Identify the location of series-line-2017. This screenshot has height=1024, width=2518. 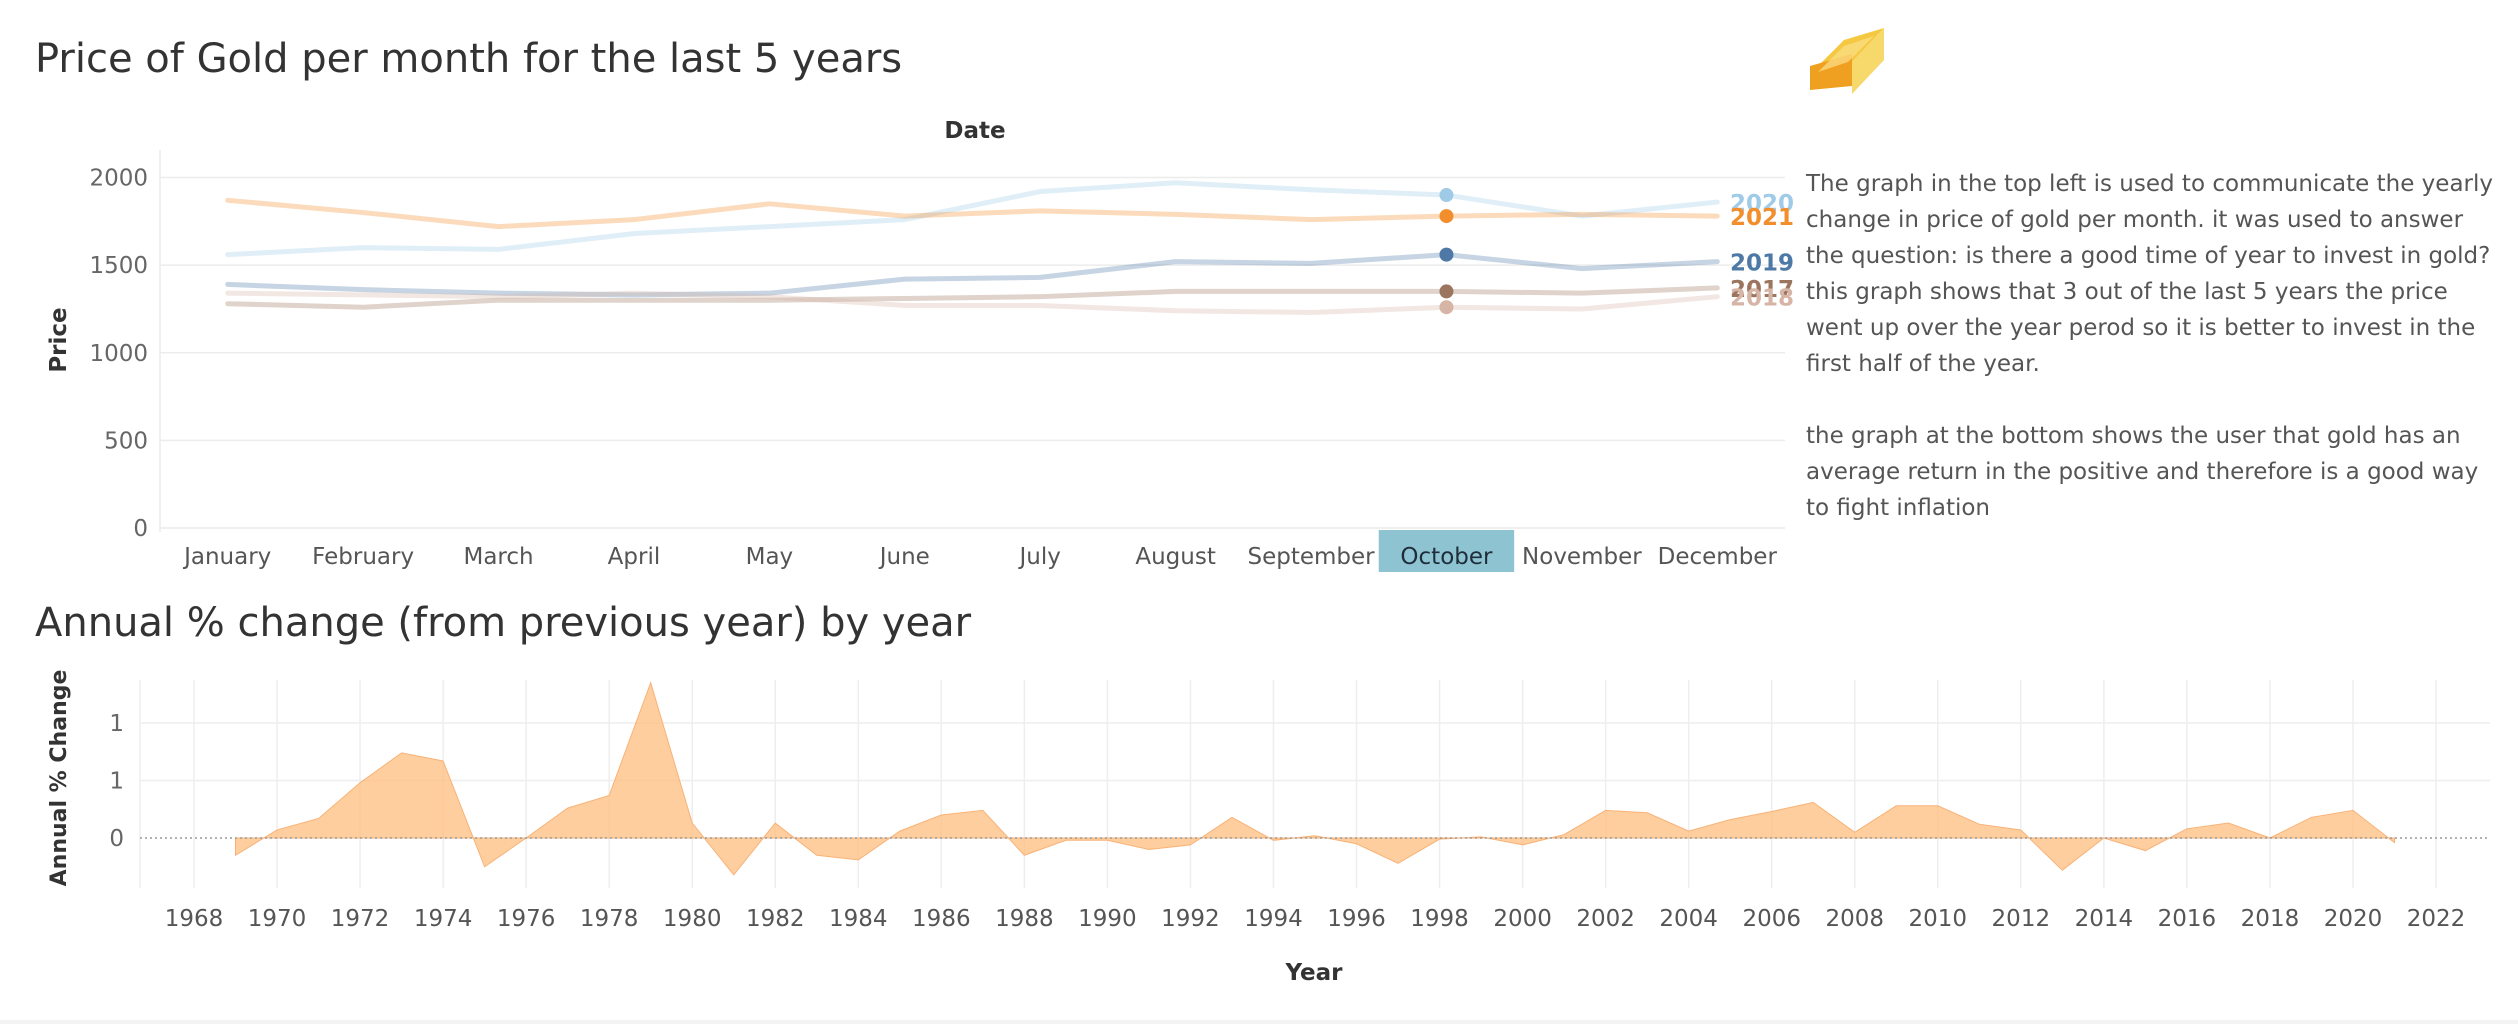
(972, 297).